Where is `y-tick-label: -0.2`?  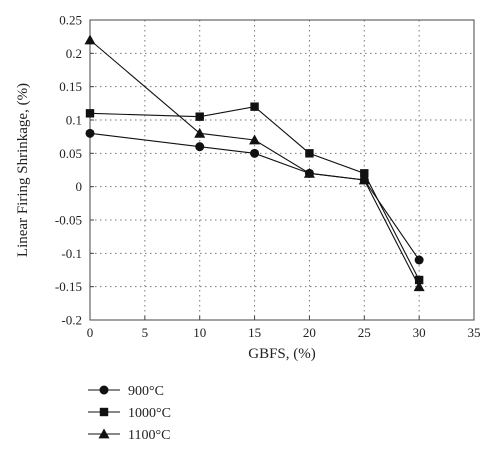
y-tick-label: -0.2 is located at coordinates (71, 320).